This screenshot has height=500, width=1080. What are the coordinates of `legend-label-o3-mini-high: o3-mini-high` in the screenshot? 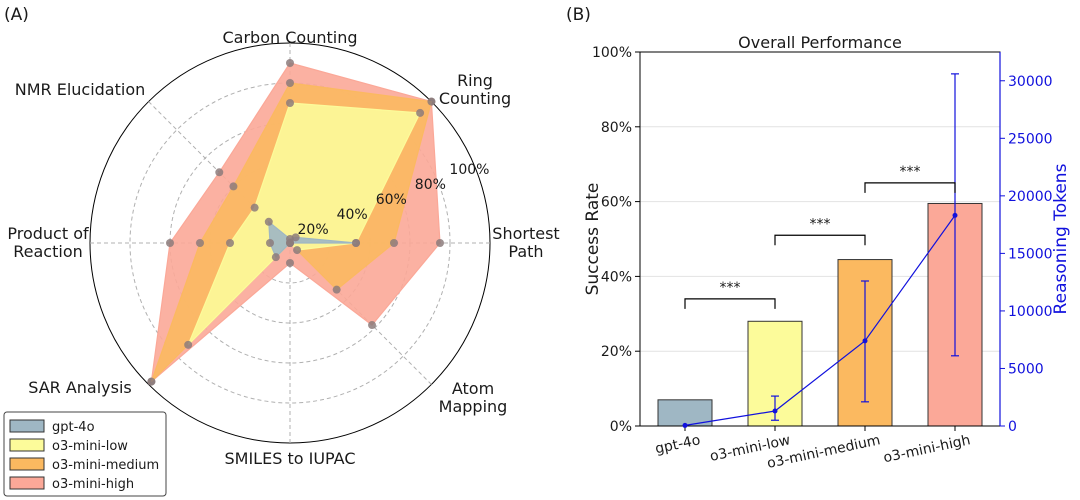 It's located at (93, 484).